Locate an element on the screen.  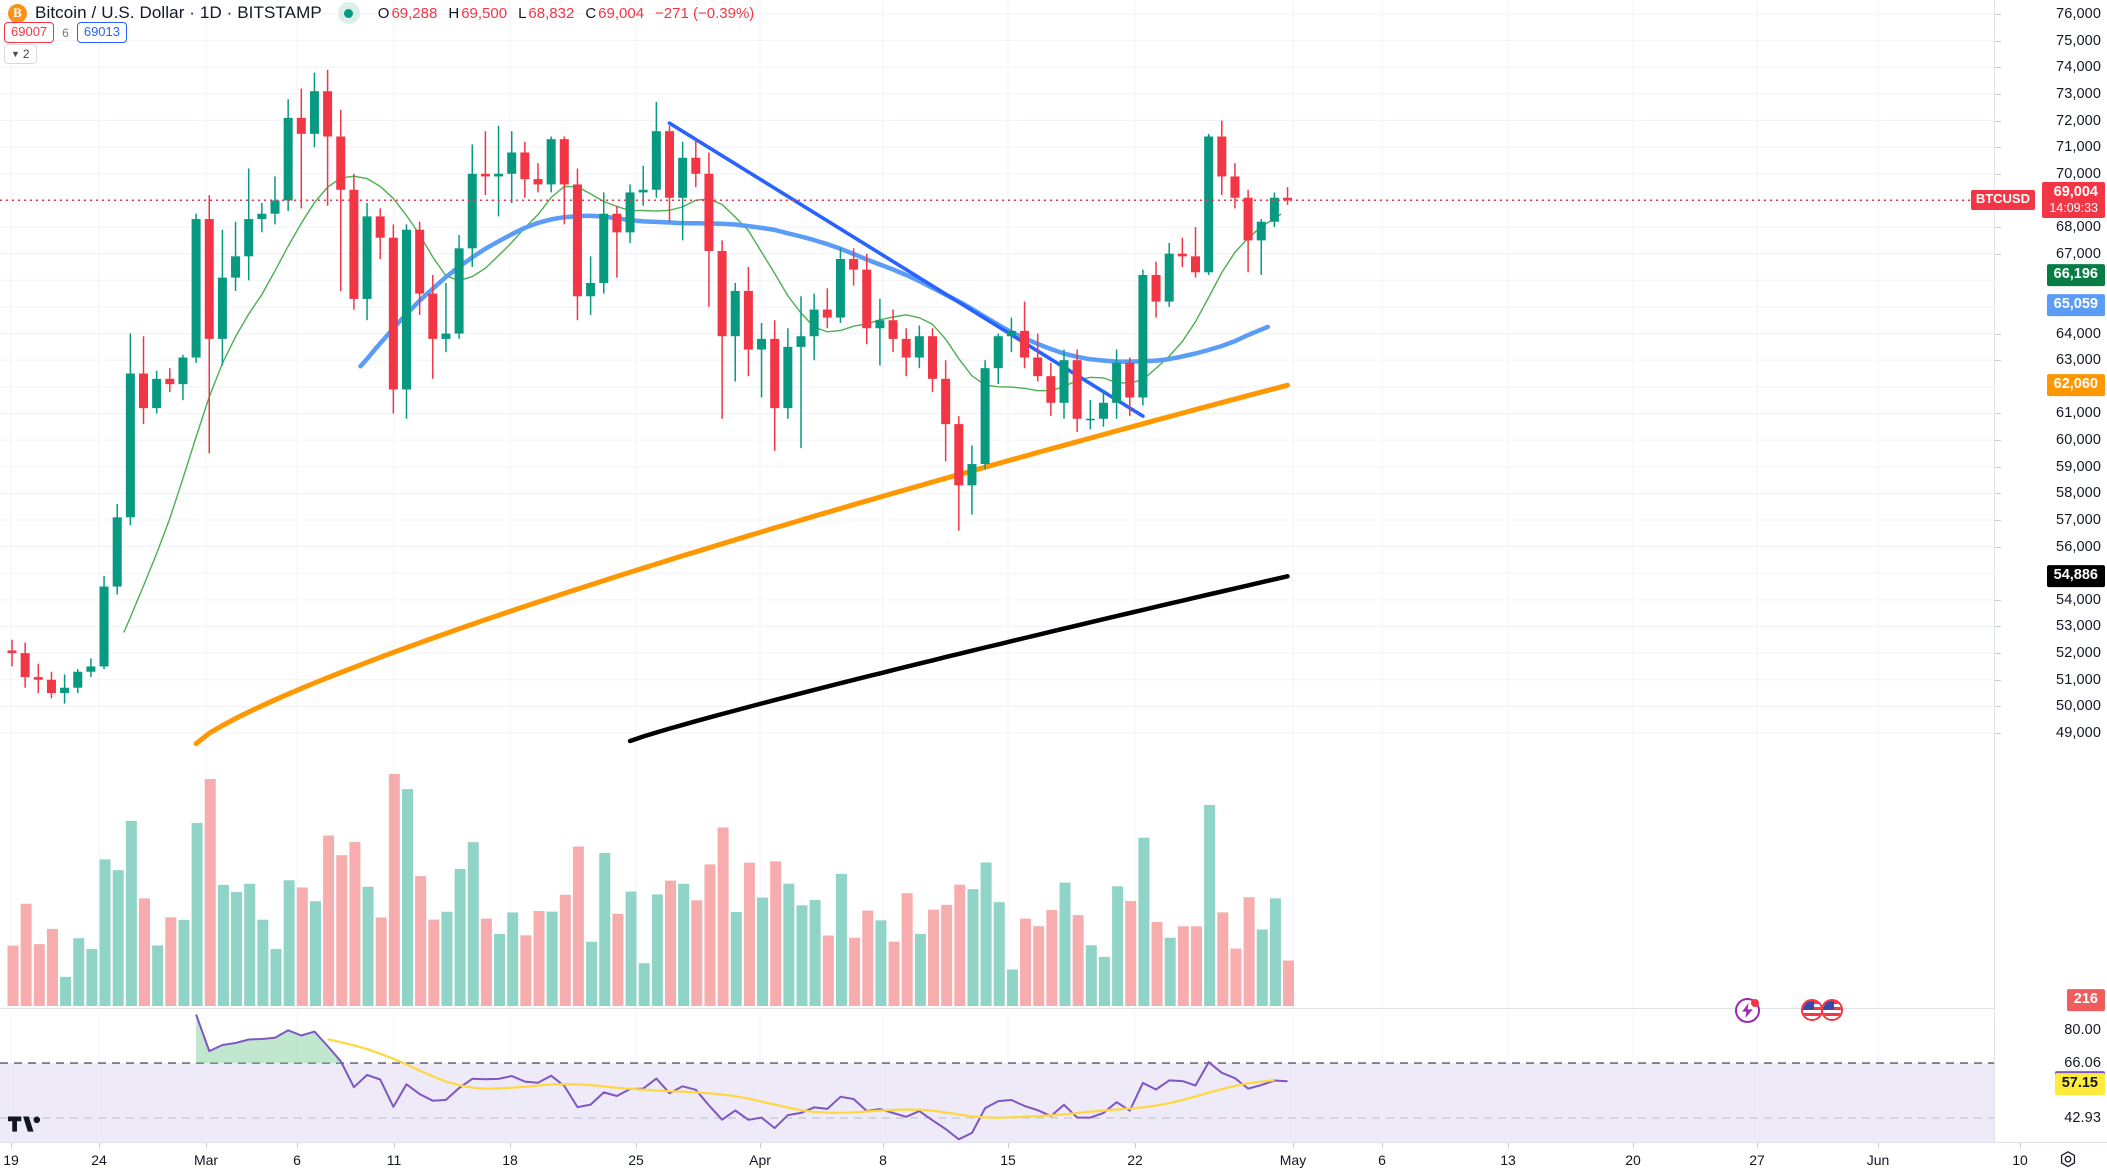
price-tick-label: 74,000 is located at coordinates (2078, 67).